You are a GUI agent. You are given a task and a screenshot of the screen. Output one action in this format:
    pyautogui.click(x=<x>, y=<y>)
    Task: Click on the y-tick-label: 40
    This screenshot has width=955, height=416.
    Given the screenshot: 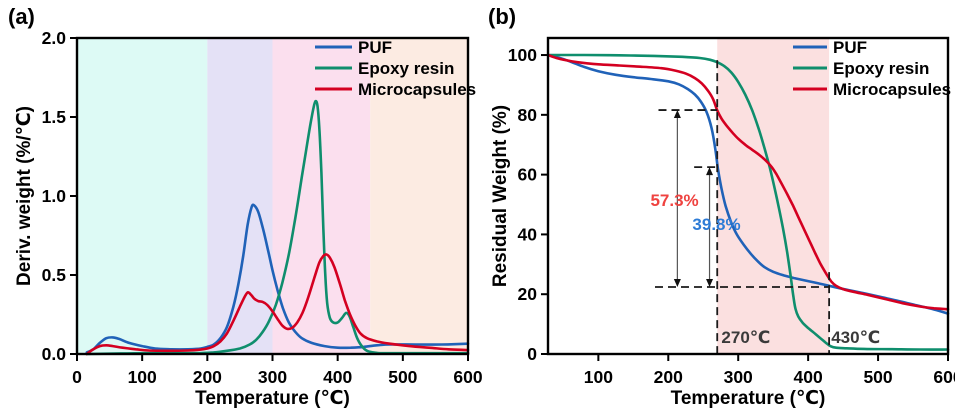 What is the action you would take?
    pyautogui.click(x=528, y=234)
    